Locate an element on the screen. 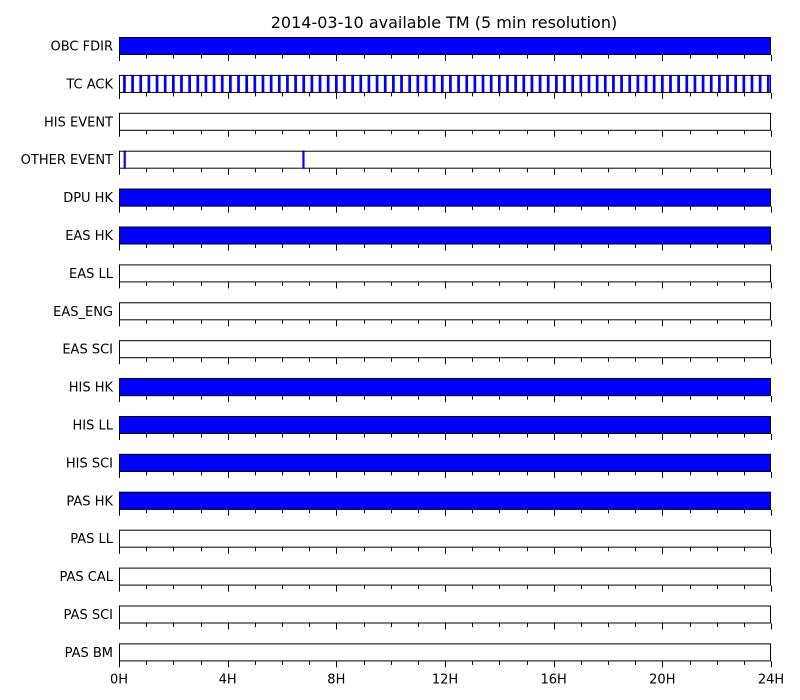 The width and height of the screenshot is (800, 700). row-label: PAS CAL is located at coordinates (87, 577).